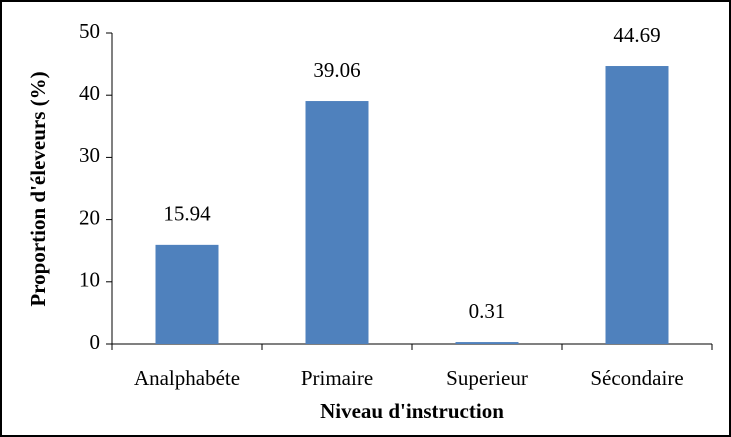  I want to click on y-tick-label: 50, so click(89, 31).